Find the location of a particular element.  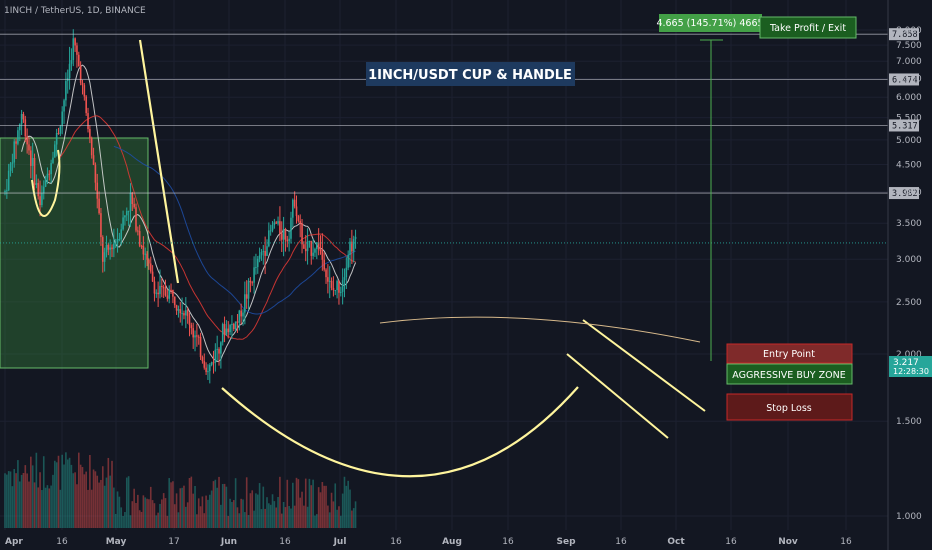

level-label: 7.858 is located at coordinates (905, 35).